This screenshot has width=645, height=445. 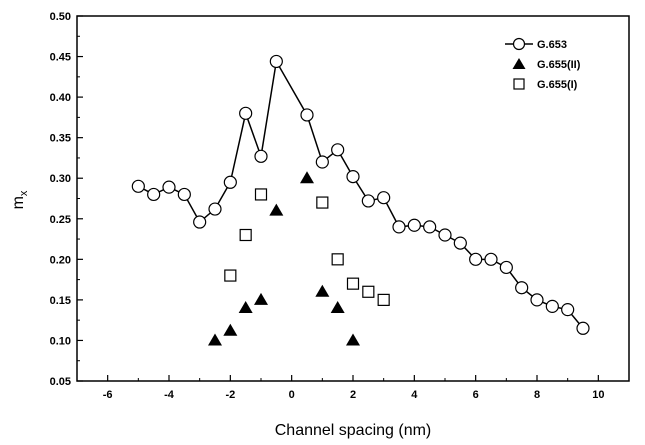 I want to click on y-axis-title-subscript: x, so click(x=24, y=193).